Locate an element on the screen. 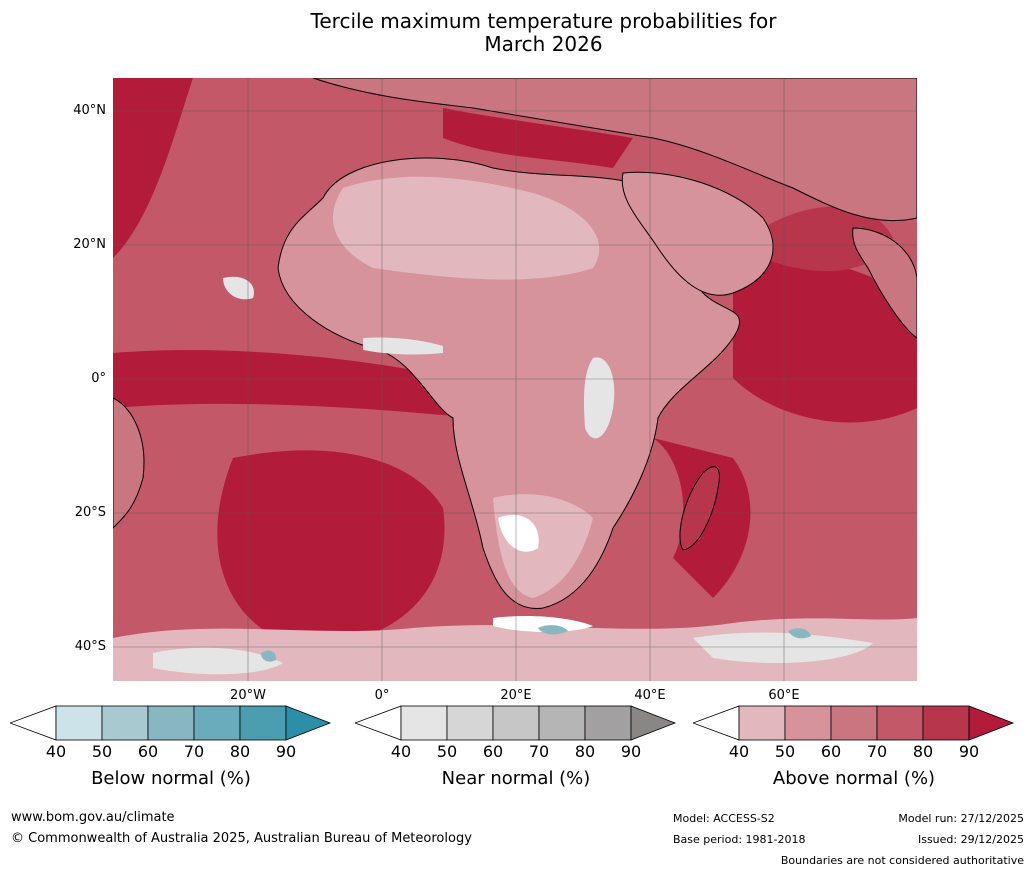 Image resolution: width=1035 pixels, height=873 pixels. south-atlantic-core is located at coordinates (331, 549).